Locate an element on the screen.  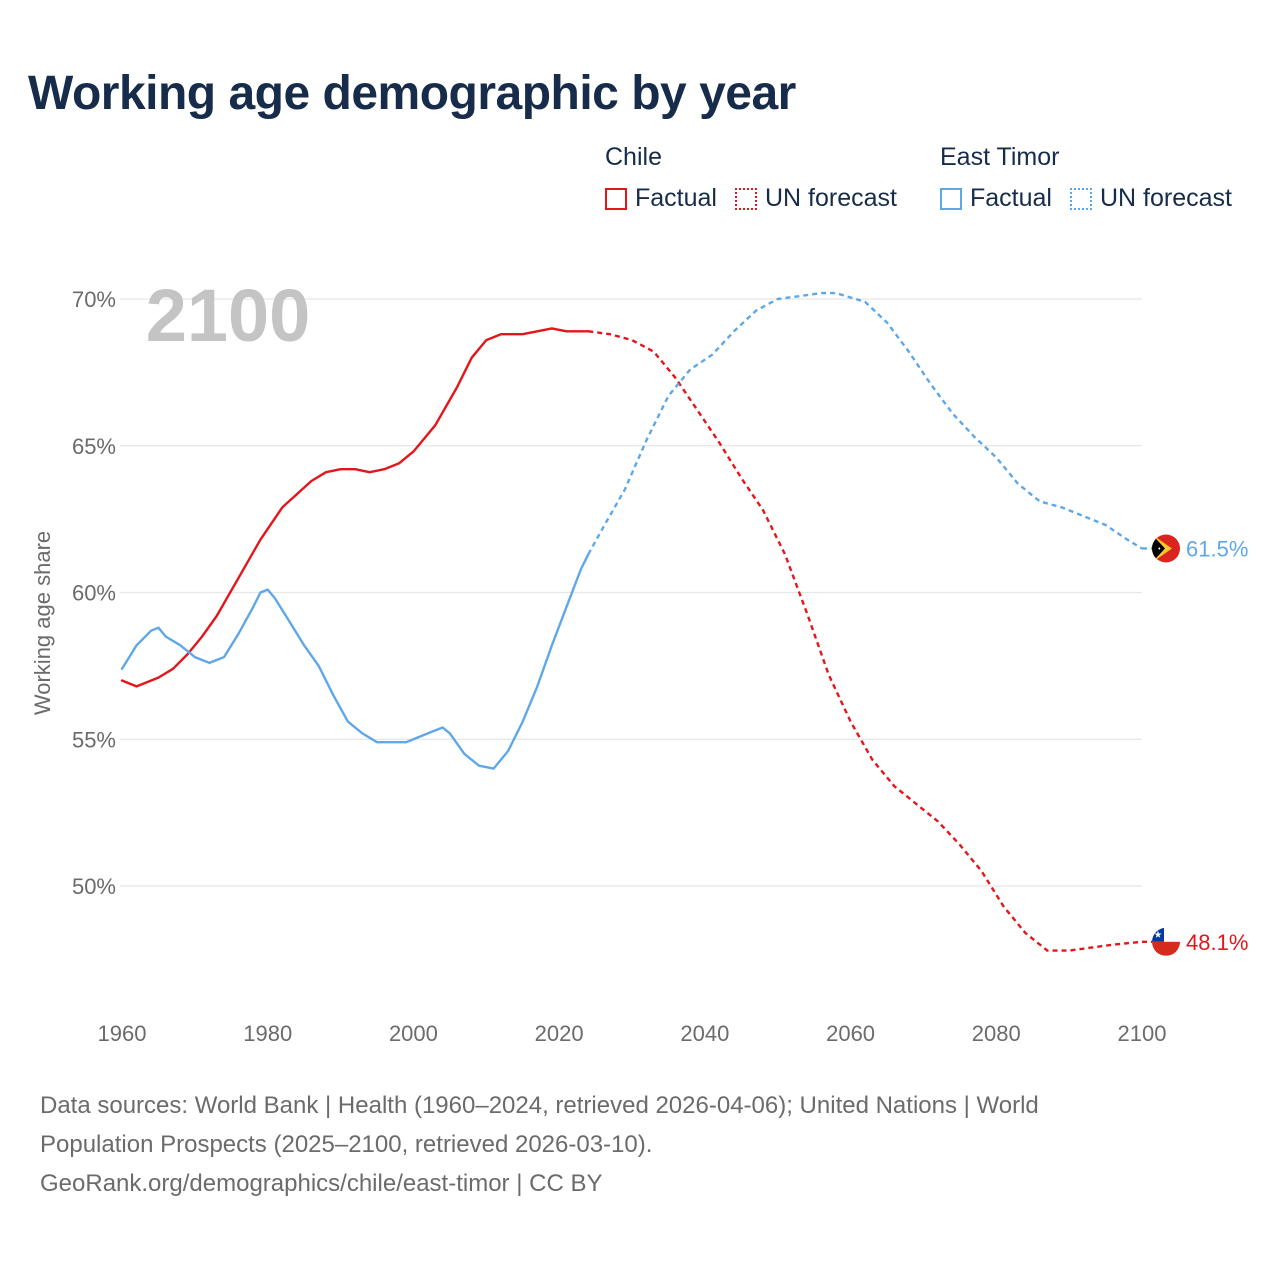
x-tick-label: 1980 is located at coordinates (267, 1033).